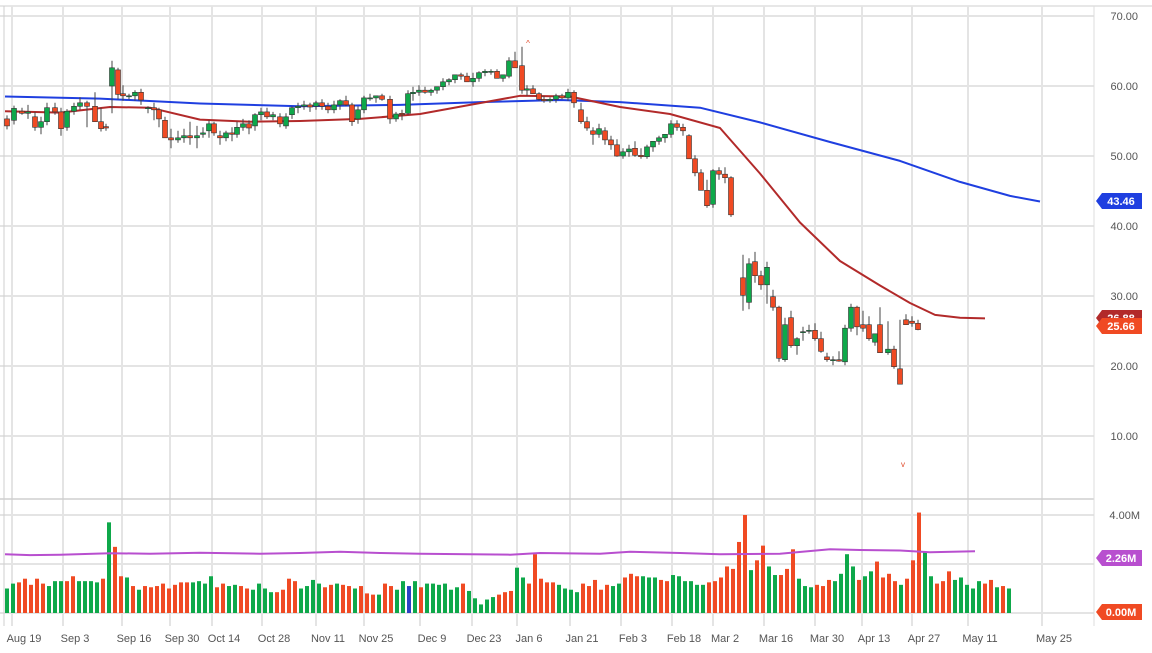 The height and width of the screenshot is (653, 1152). I want to click on time-tick-label: Sep 3, so click(75, 639).